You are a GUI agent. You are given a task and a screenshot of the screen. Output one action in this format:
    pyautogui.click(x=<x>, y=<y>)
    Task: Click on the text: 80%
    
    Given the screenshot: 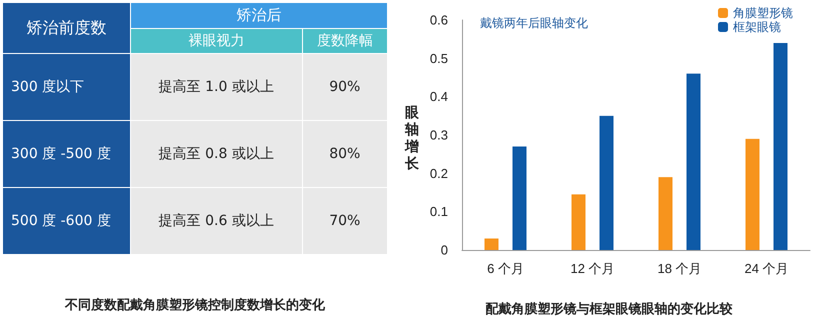 What is the action you would take?
    pyautogui.click(x=344, y=154)
    